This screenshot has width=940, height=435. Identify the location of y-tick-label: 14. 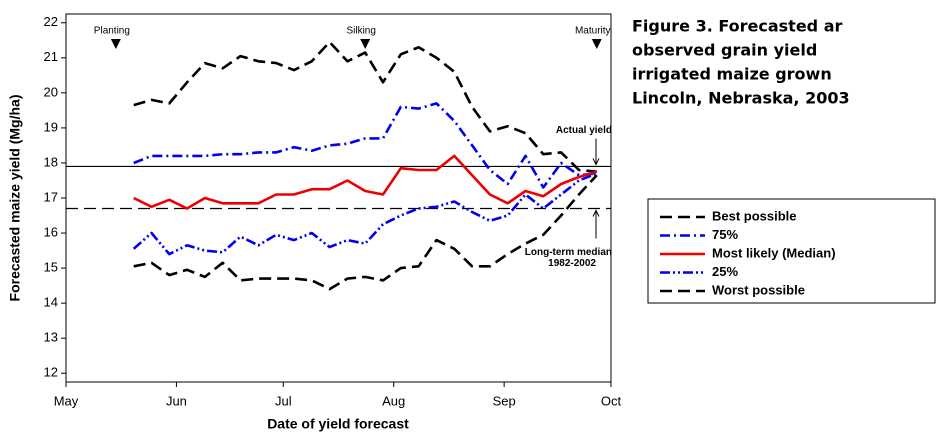
(51, 302).